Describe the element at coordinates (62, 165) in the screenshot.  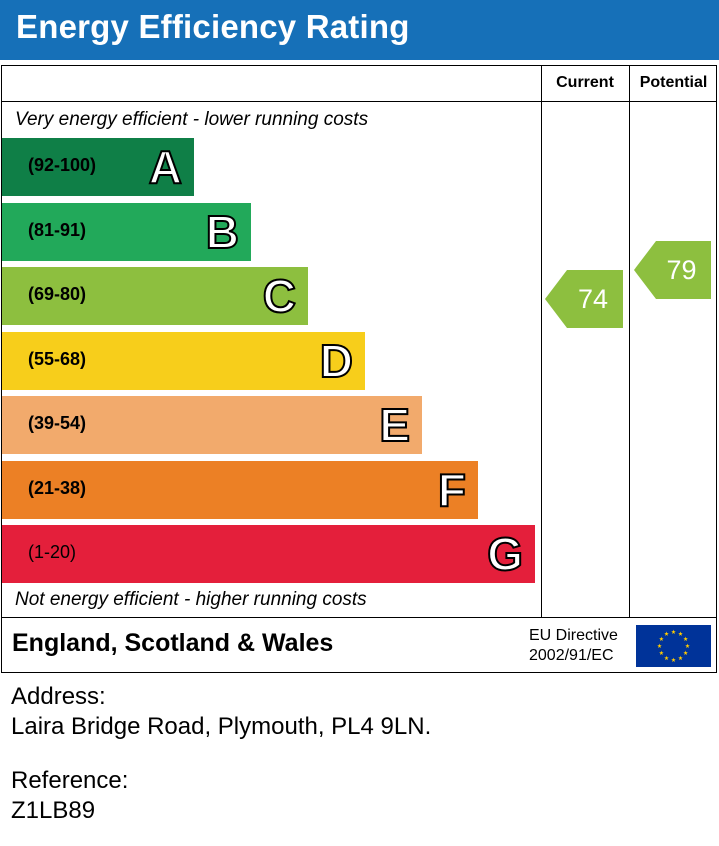
I see `band-range-label: (92-100)` at that location.